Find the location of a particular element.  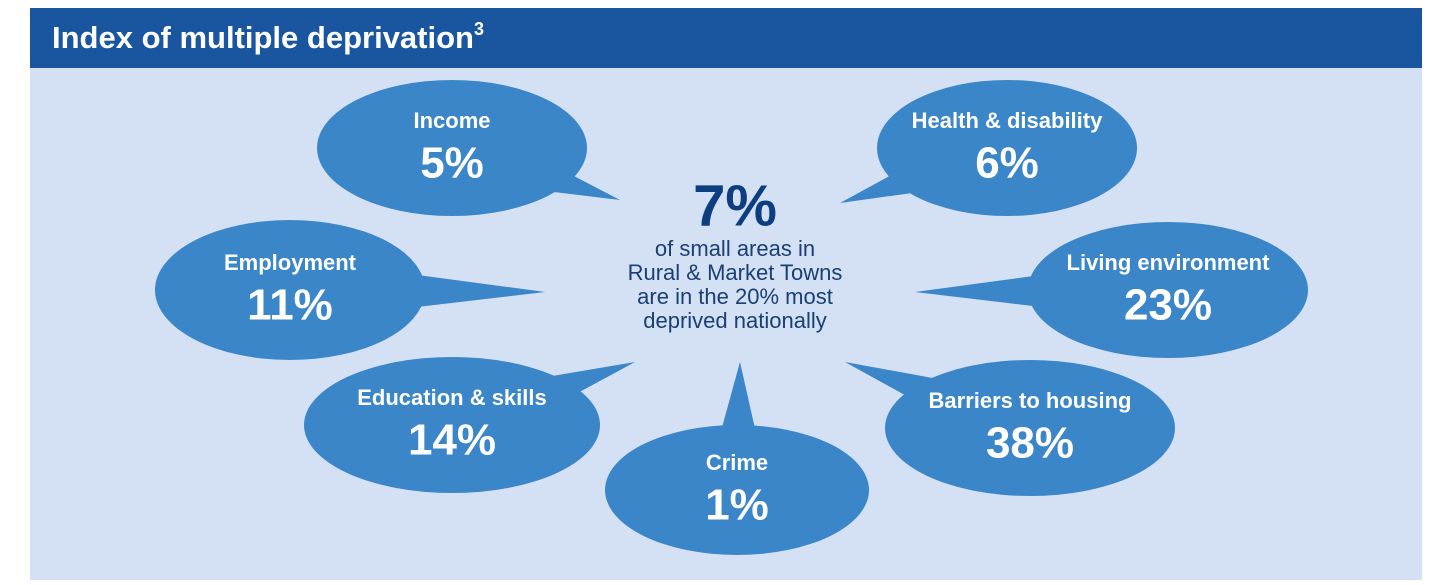

bubble: Crime 1% is located at coordinates (737, 458).